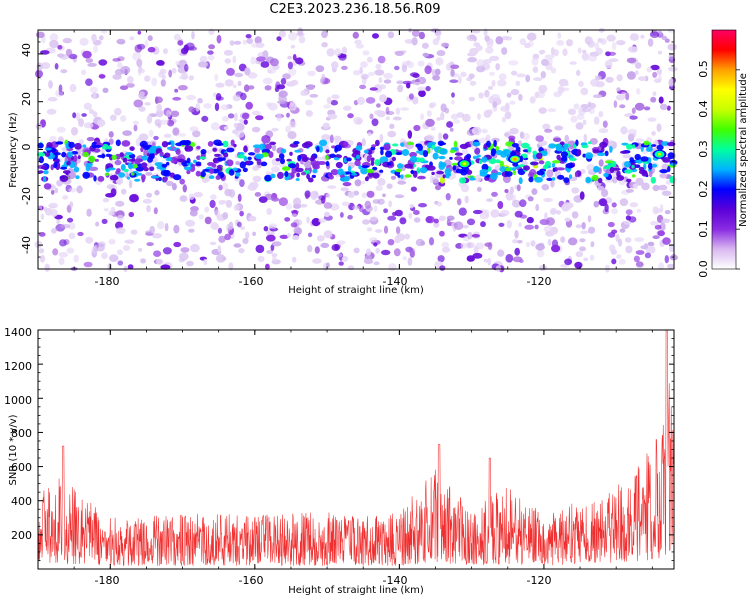 Image resolution: width=750 pixels, height=600 pixels. What do you see at coordinates (13, 449) in the screenshot?
I see `snr-y-axis-title: SNR (10 * v/v)` at bounding box center [13, 449].